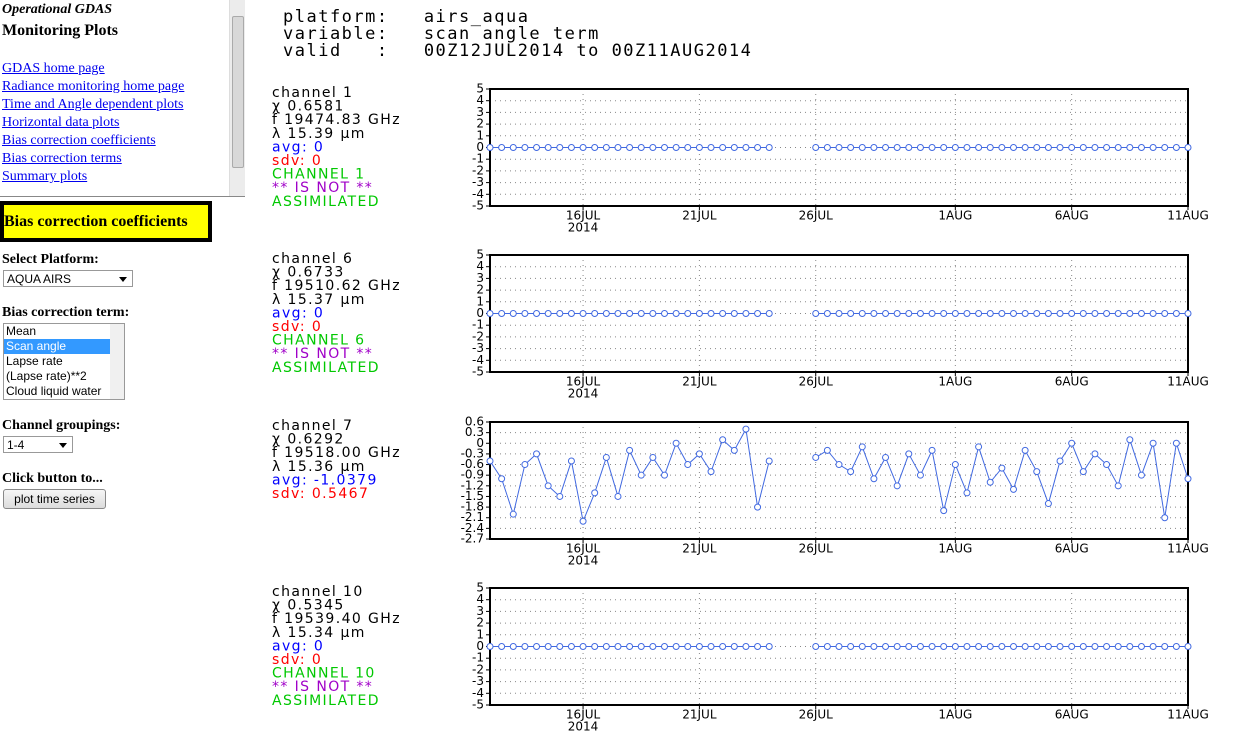  I want to click on nav-link: Radiance monitoring home page, so click(93, 86).